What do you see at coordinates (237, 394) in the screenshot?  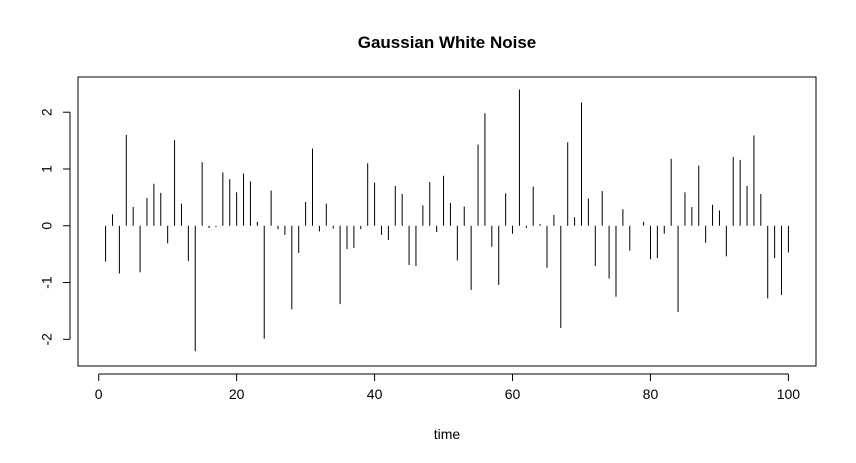 I see `x-tick-label: 20` at bounding box center [237, 394].